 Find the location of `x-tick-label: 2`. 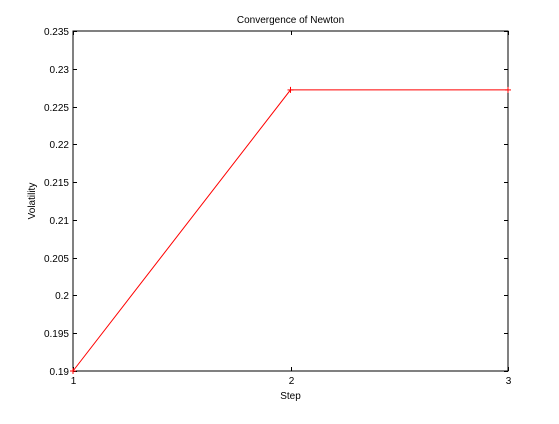

x-tick-label: 2 is located at coordinates (292, 381).